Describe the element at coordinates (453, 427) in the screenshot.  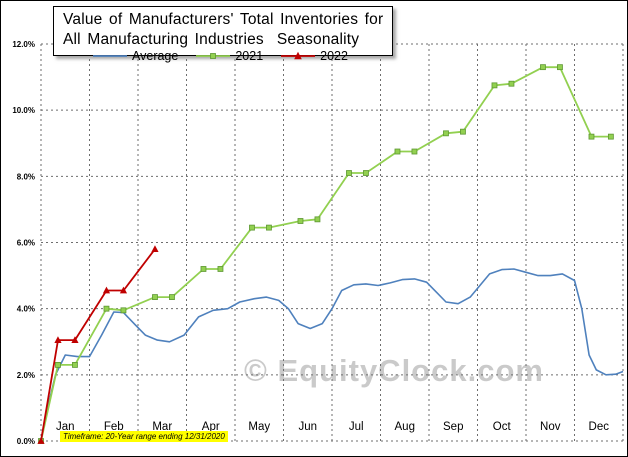
I see `x-tick-label: Sep` at that location.